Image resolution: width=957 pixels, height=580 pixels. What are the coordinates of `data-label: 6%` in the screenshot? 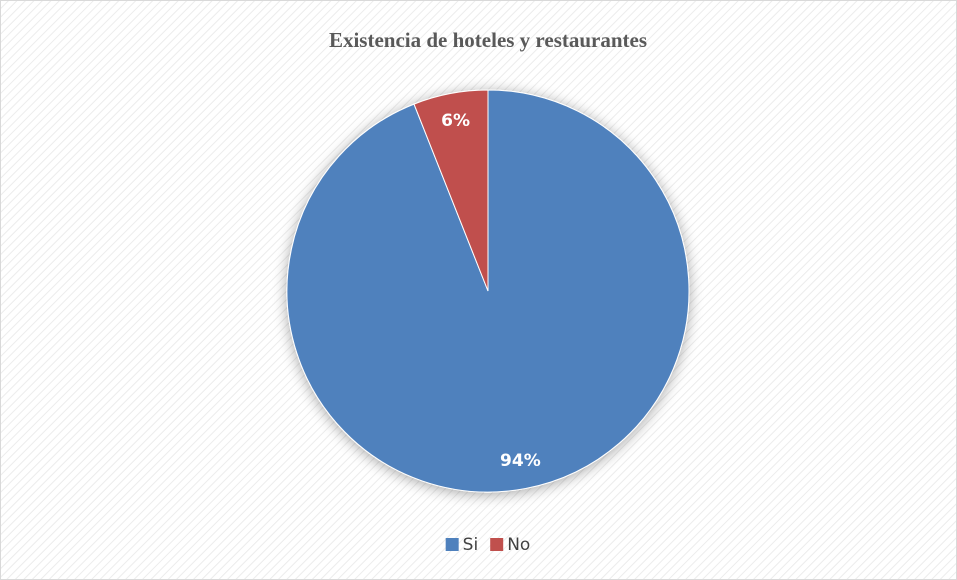 It's located at (455, 121).